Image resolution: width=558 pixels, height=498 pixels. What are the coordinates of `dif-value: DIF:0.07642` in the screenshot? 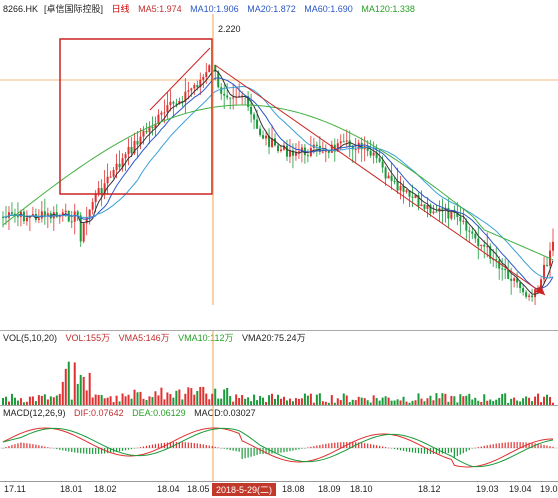 It's located at (99, 413).